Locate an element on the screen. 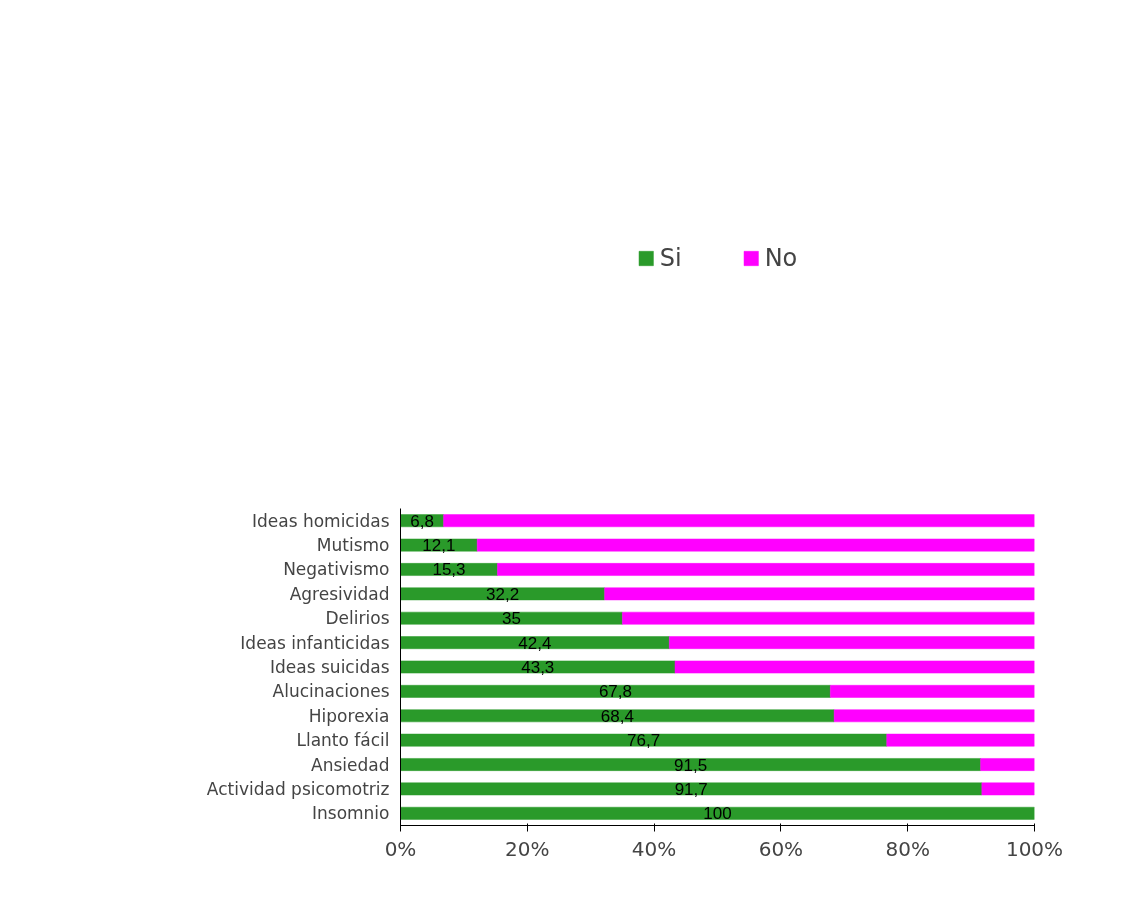 This screenshot has height=905, width=1129. y-tick-label: Ideas homicidas is located at coordinates (320, 520).